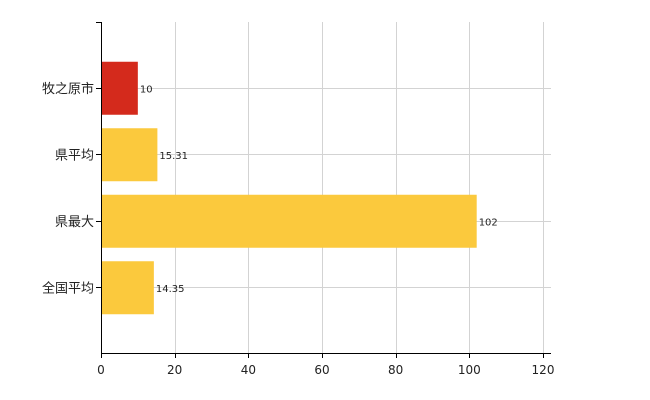 This screenshot has width=650, height=400. What do you see at coordinates (68, 89) in the screenshot?
I see `category-label: 牧之原市` at bounding box center [68, 89].